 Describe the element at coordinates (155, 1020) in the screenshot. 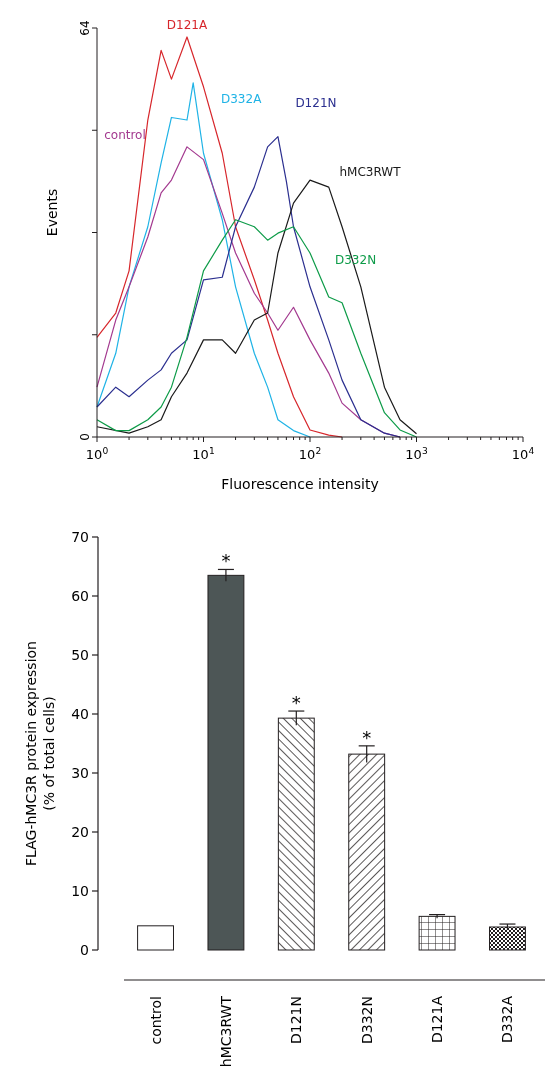

I see `x-tick-label: control` at that location.